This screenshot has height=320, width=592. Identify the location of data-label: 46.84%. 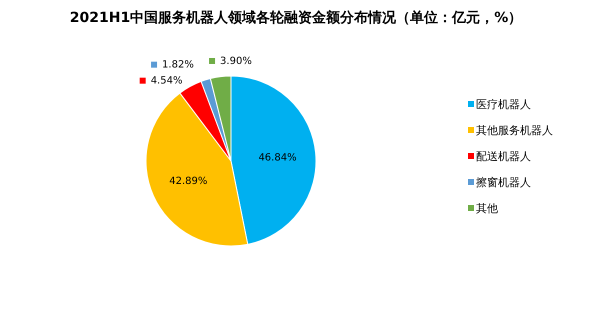
(277, 158).